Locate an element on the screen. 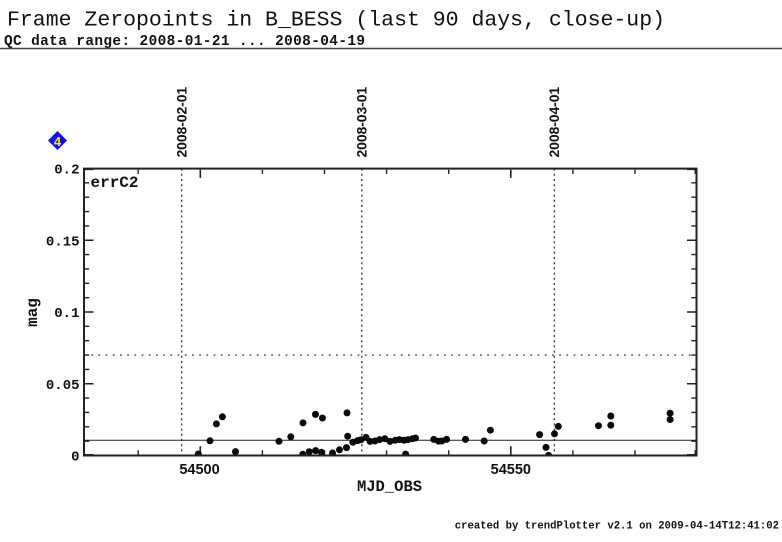  svg-text: 54550 is located at coordinates (511, 470).